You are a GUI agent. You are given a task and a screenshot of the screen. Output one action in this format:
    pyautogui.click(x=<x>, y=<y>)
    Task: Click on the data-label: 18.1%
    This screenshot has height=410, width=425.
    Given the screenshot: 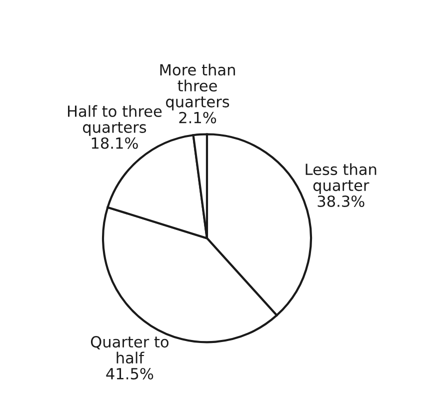 What is the action you would take?
    pyautogui.click(x=115, y=143)
    